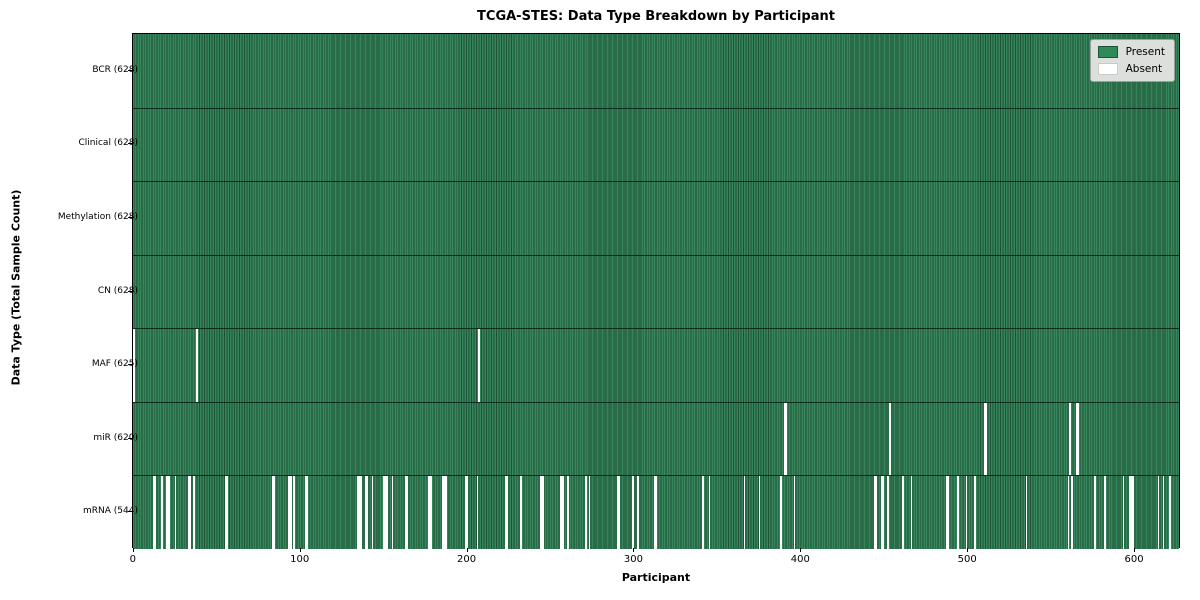  Describe the element at coordinates (1144, 69) in the screenshot. I see `legend-label: Absent` at that location.